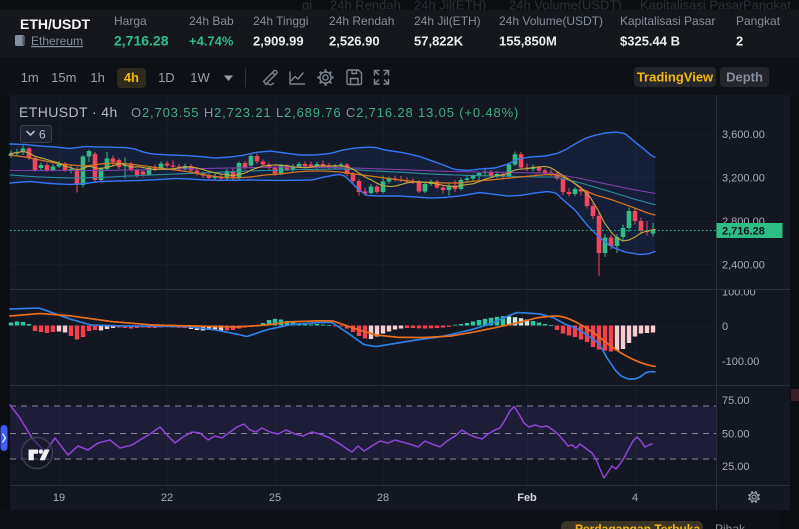 The height and width of the screenshot is (529, 799). I want to click on svg-text: Harga, so click(130, 21).